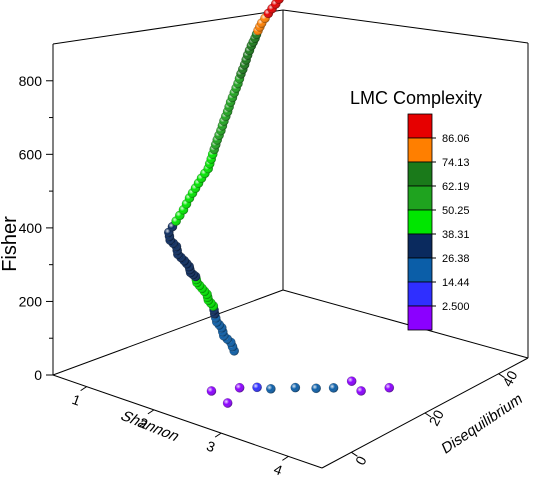 The width and height of the screenshot is (550, 477). Describe the element at coordinates (456, 211) in the screenshot. I see `colorbar-tick-label: 50.25` at that location.